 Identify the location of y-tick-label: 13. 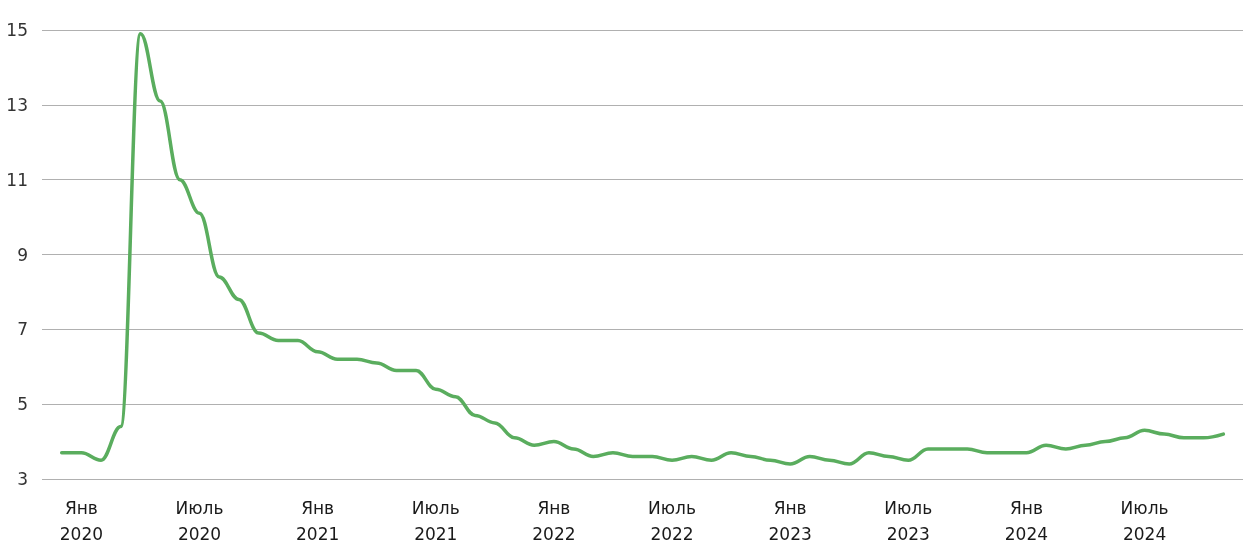
(17, 104).